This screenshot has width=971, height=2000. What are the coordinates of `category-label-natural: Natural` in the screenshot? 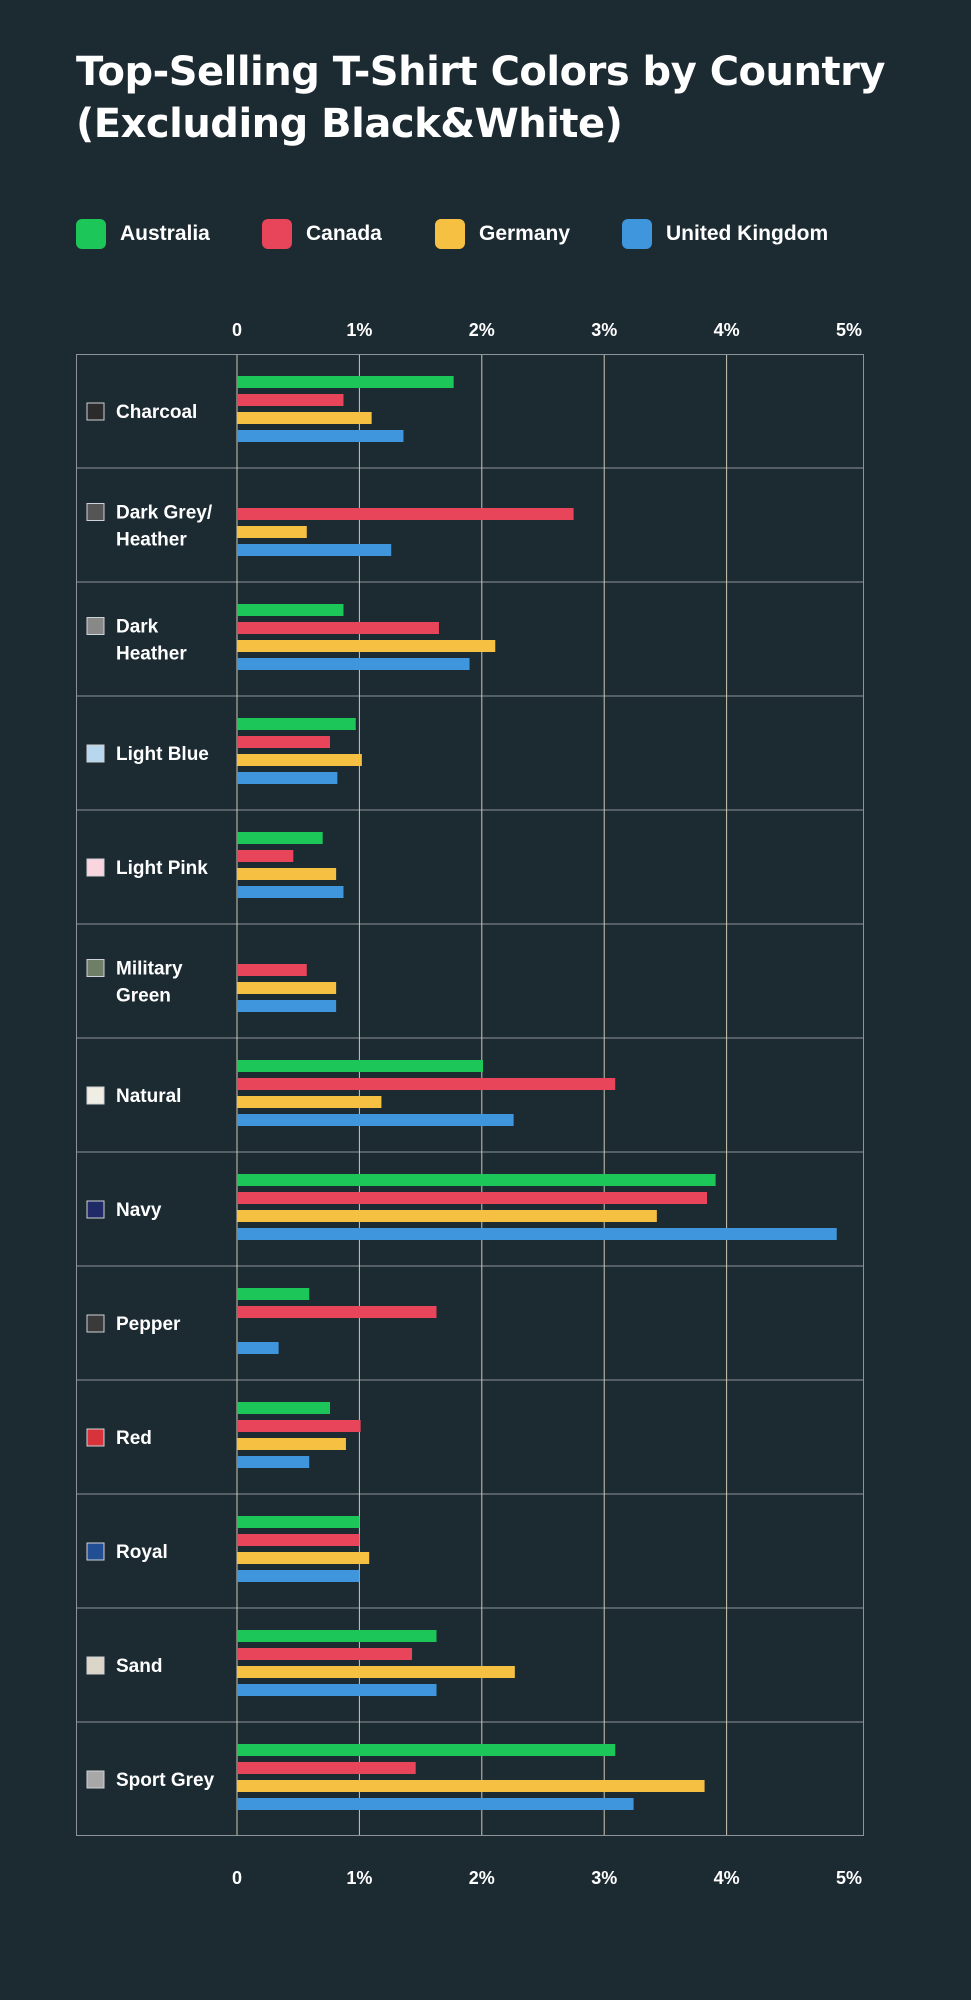 It's located at (148, 1096).